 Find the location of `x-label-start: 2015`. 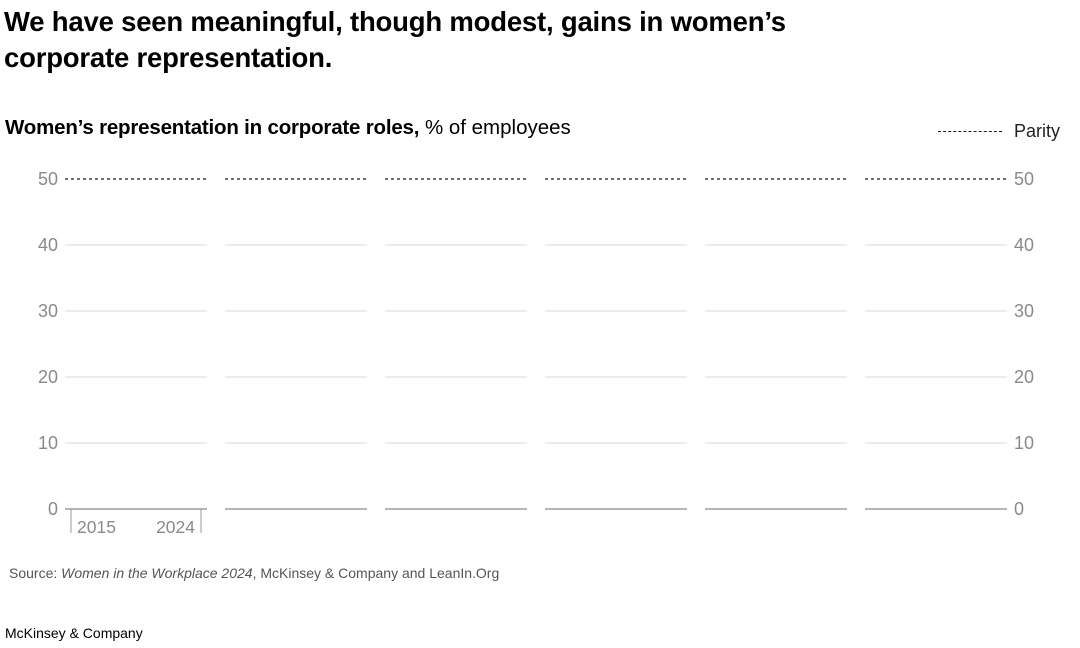

x-label-start: 2015 is located at coordinates (96, 527).